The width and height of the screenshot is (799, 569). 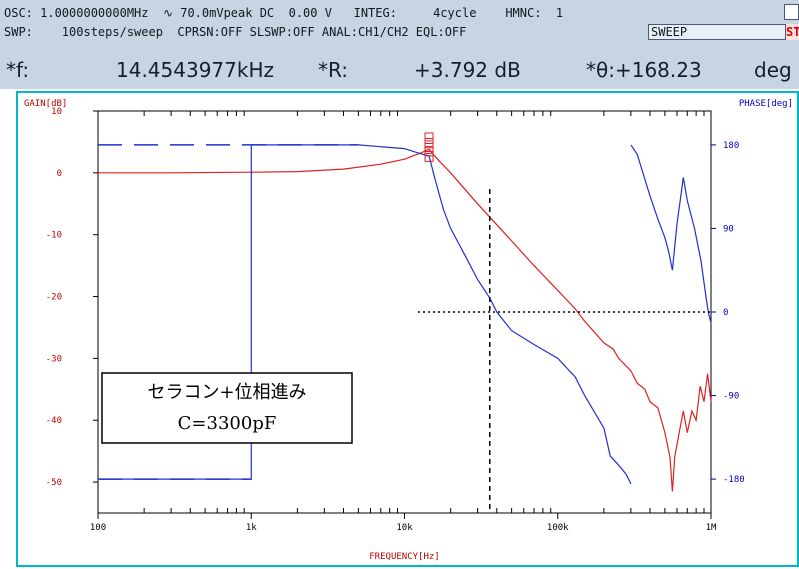 What do you see at coordinates (227, 423) in the screenshot?
I see `annotation-capacitance: C=3300pF` at bounding box center [227, 423].